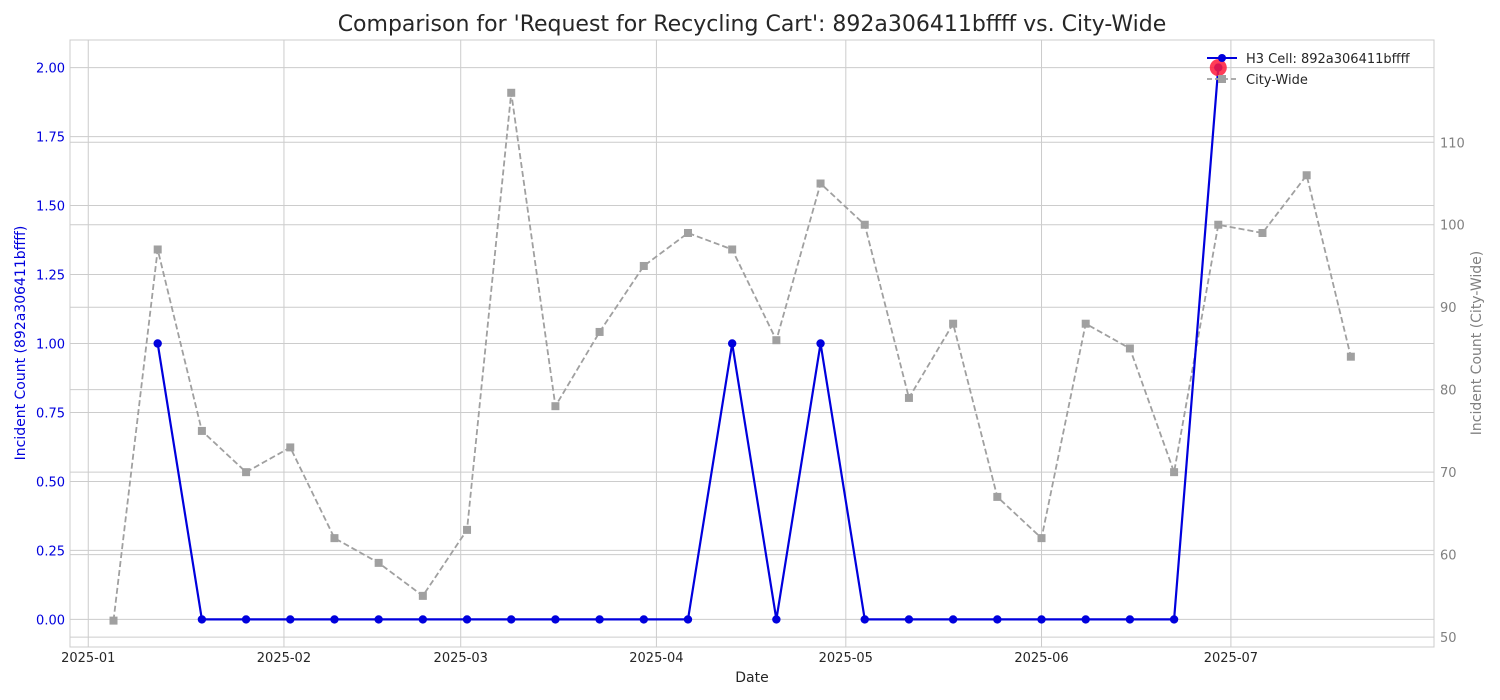  I want to click on y-axis-right-label: Incident Count (City-Wide), so click(1477, 343).